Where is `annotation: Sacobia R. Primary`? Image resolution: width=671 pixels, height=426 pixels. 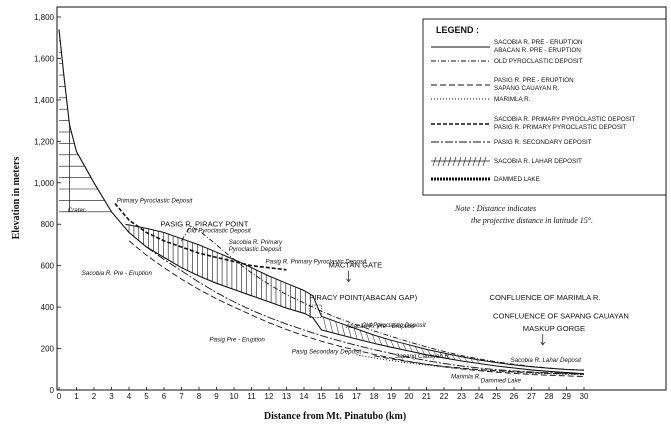 annotation: Sacobia R. Primary is located at coordinates (256, 242).